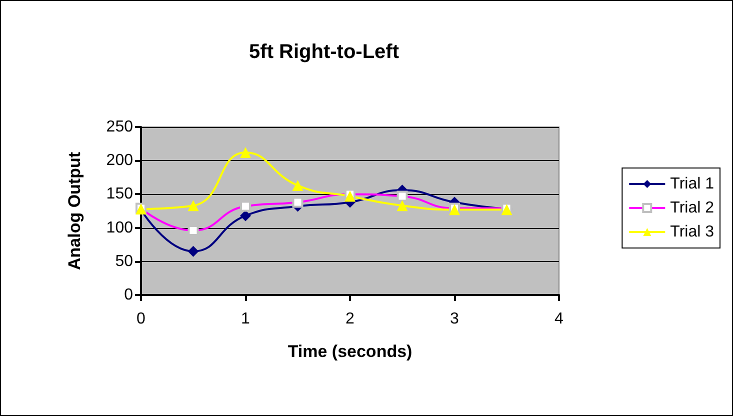  Describe the element at coordinates (692, 208) in the screenshot. I see `legend-label: Trial 2` at that location.